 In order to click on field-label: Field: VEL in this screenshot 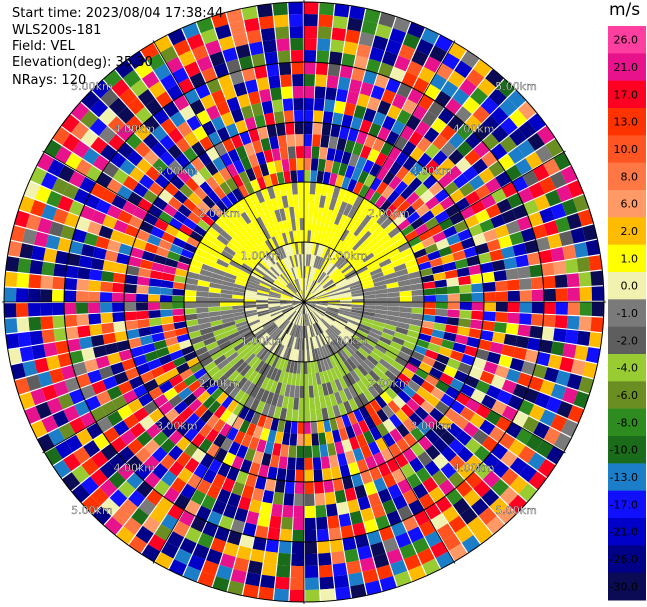, I will do `click(43, 46)`.